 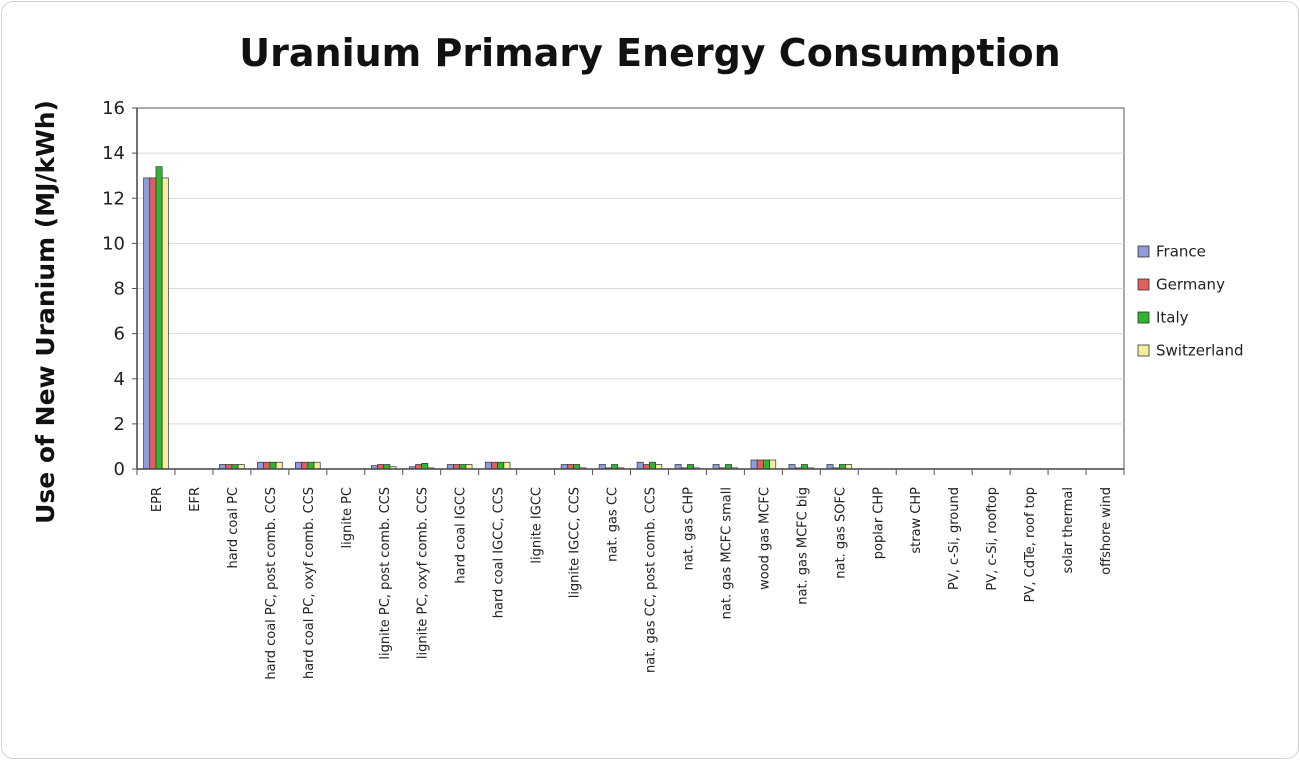 I want to click on x-tick-label: lignite PC, oxyf comb. CCS, so click(x=423, y=573).